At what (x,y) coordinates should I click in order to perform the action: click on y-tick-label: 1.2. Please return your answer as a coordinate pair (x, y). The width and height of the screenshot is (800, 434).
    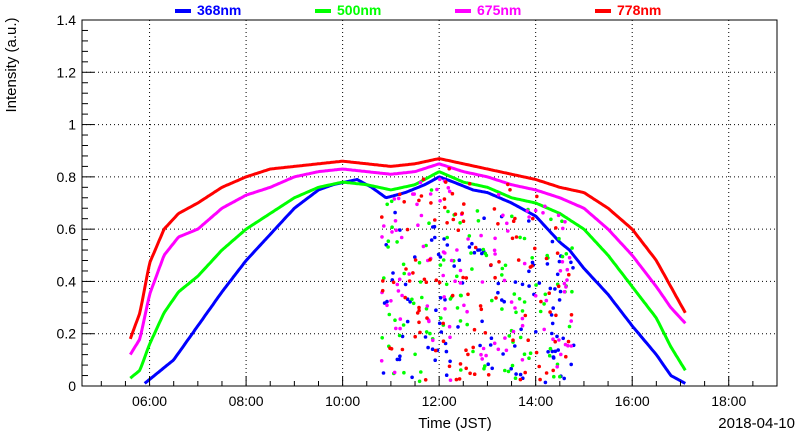
    Looking at the image, I should click on (67, 72).